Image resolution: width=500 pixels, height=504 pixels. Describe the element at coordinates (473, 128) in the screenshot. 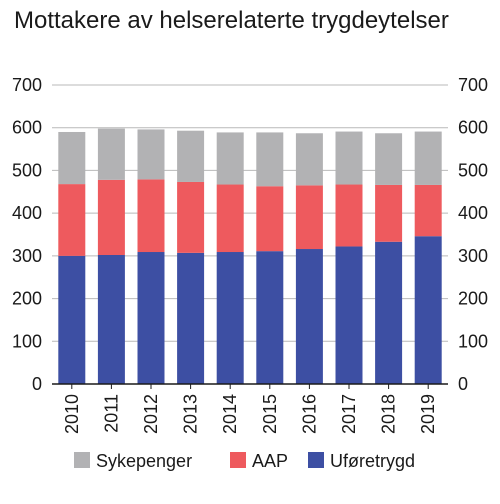

I see `y-tick-label-right: 600` at that location.